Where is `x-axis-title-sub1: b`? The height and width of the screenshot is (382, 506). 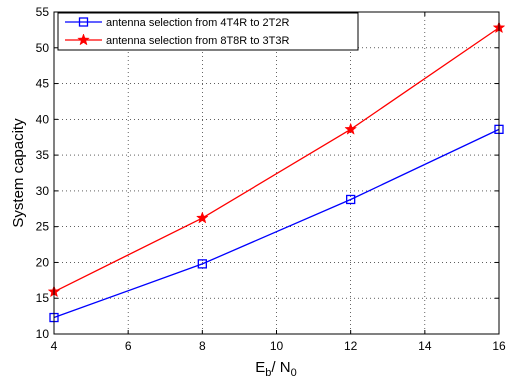 x-axis-title-sub1: b is located at coordinates (268, 373).